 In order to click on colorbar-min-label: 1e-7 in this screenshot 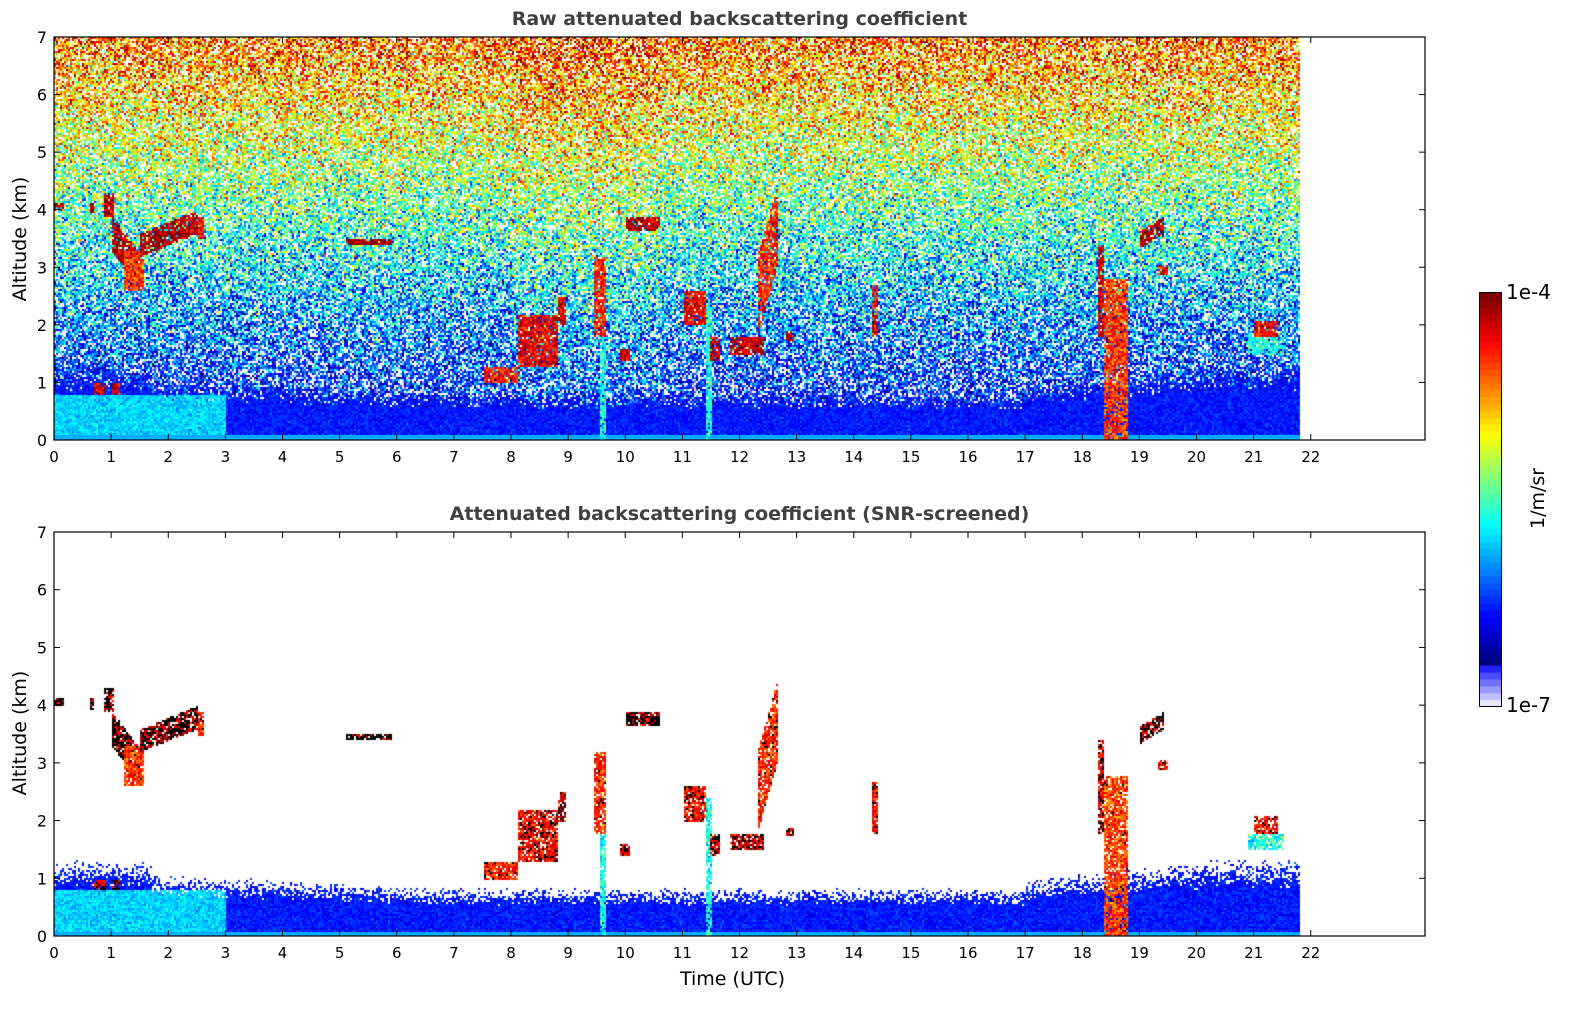, I will do `click(1528, 705)`.